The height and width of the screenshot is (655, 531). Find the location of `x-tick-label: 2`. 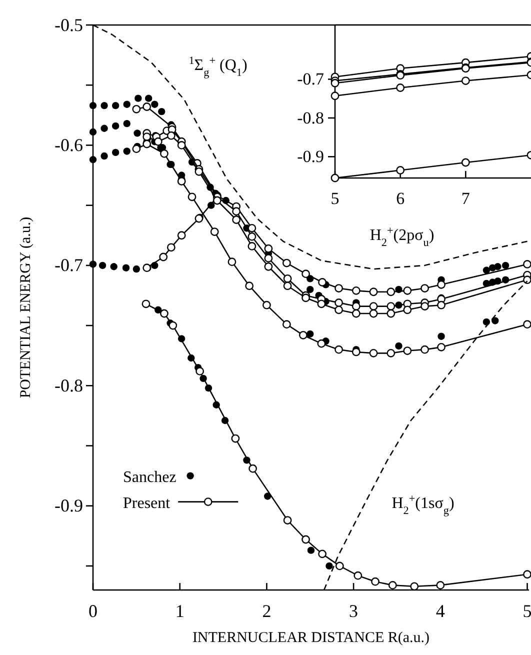

x-tick-label: 2 is located at coordinates (267, 610).